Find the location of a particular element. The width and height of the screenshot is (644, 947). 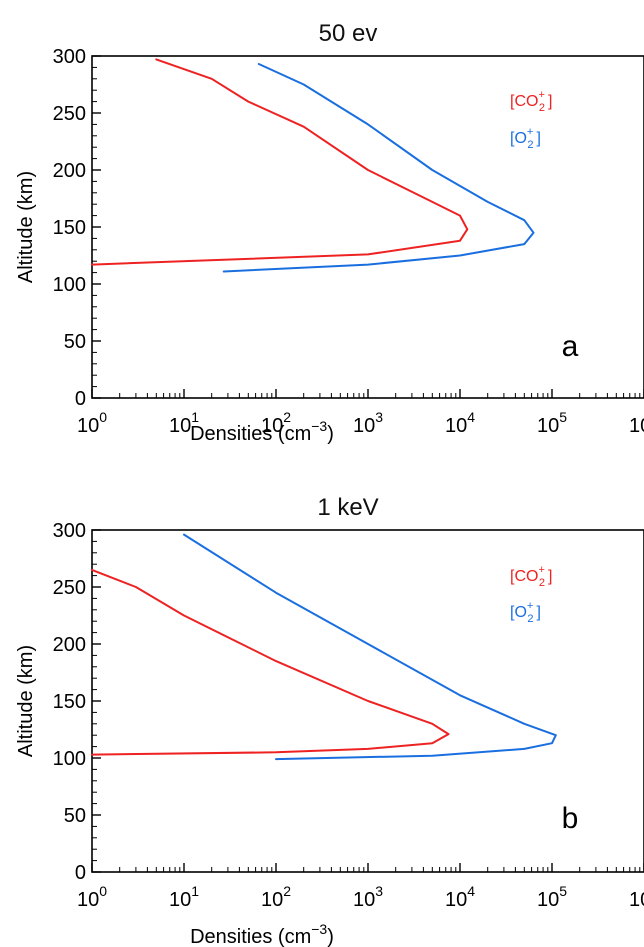

chart-title: 1 keV is located at coordinates (347, 507).